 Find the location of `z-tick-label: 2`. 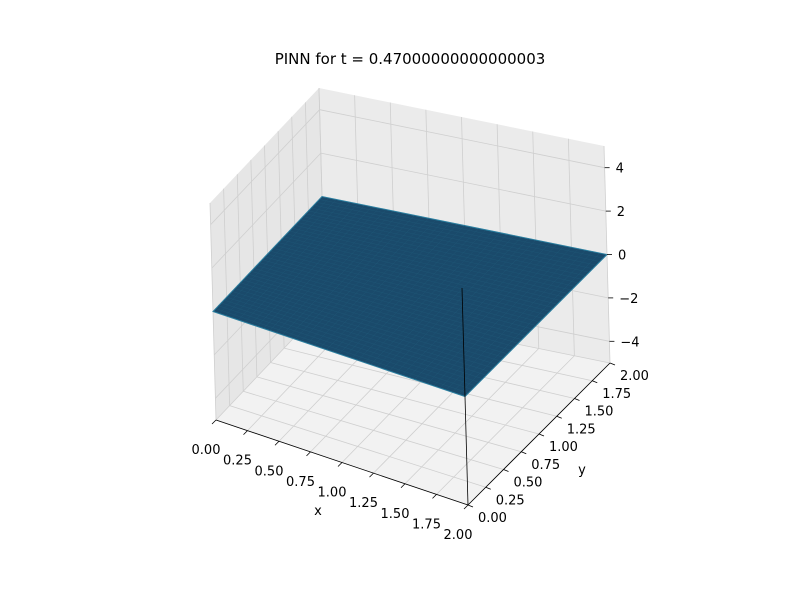

z-tick-label: 2 is located at coordinates (621, 212).